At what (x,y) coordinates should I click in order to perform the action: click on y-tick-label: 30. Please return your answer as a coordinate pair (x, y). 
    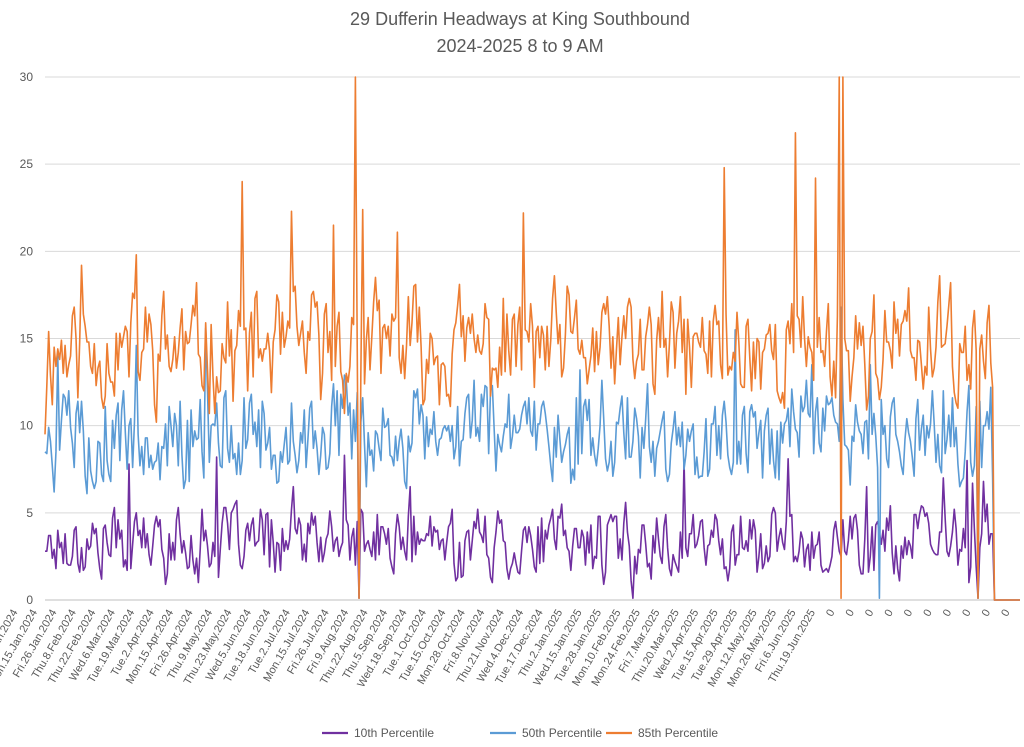
    Looking at the image, I should click on (27, 77).